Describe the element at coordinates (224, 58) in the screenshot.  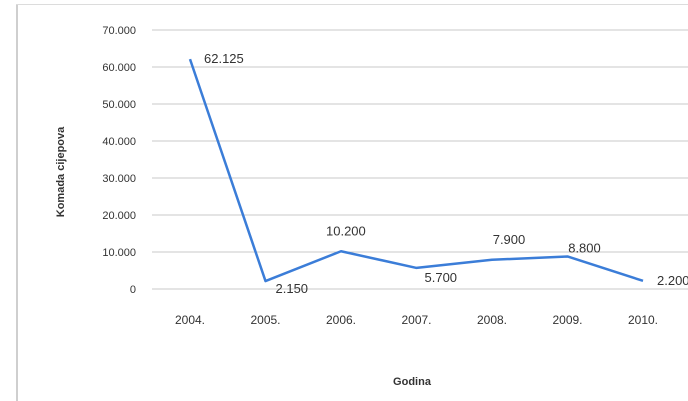
I see `data-label: 62.125` at that location.